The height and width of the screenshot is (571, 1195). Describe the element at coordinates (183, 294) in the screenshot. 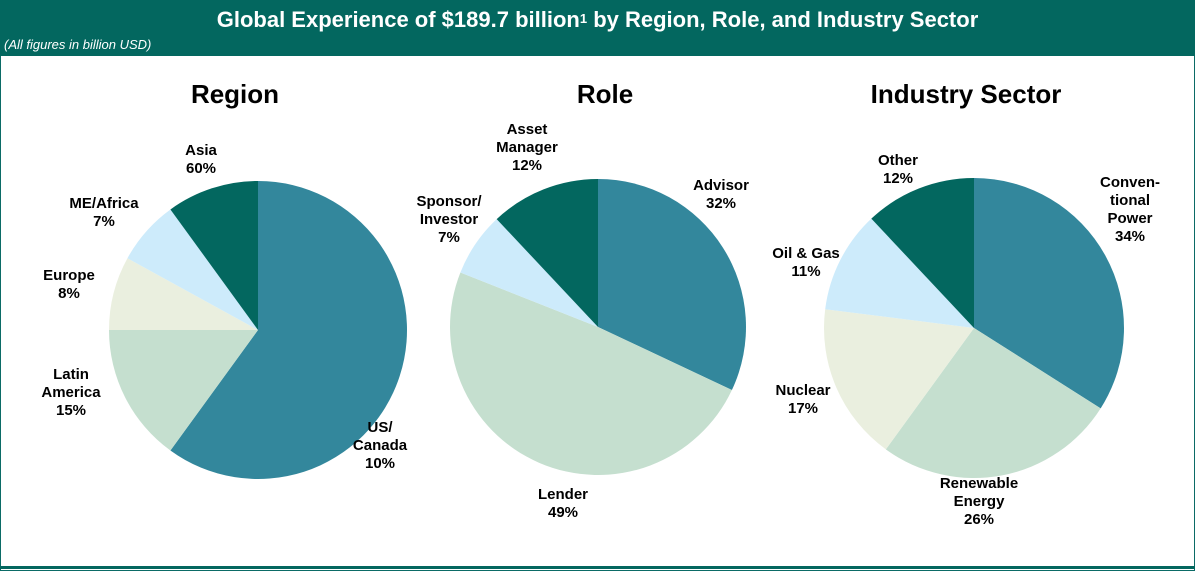

I see `pie-slice-europe` at that location.